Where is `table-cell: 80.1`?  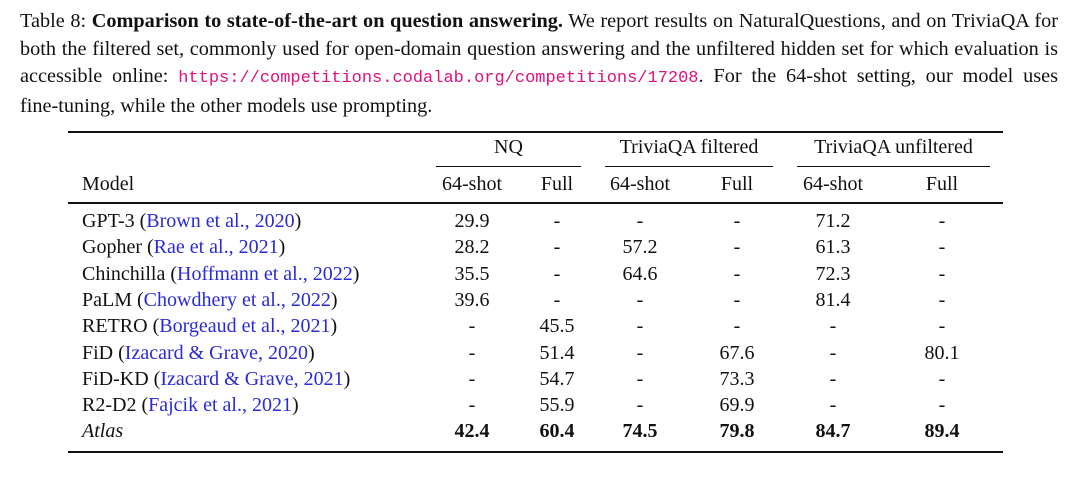
table-cell: 80.1 is located at coordinates (942, 352).